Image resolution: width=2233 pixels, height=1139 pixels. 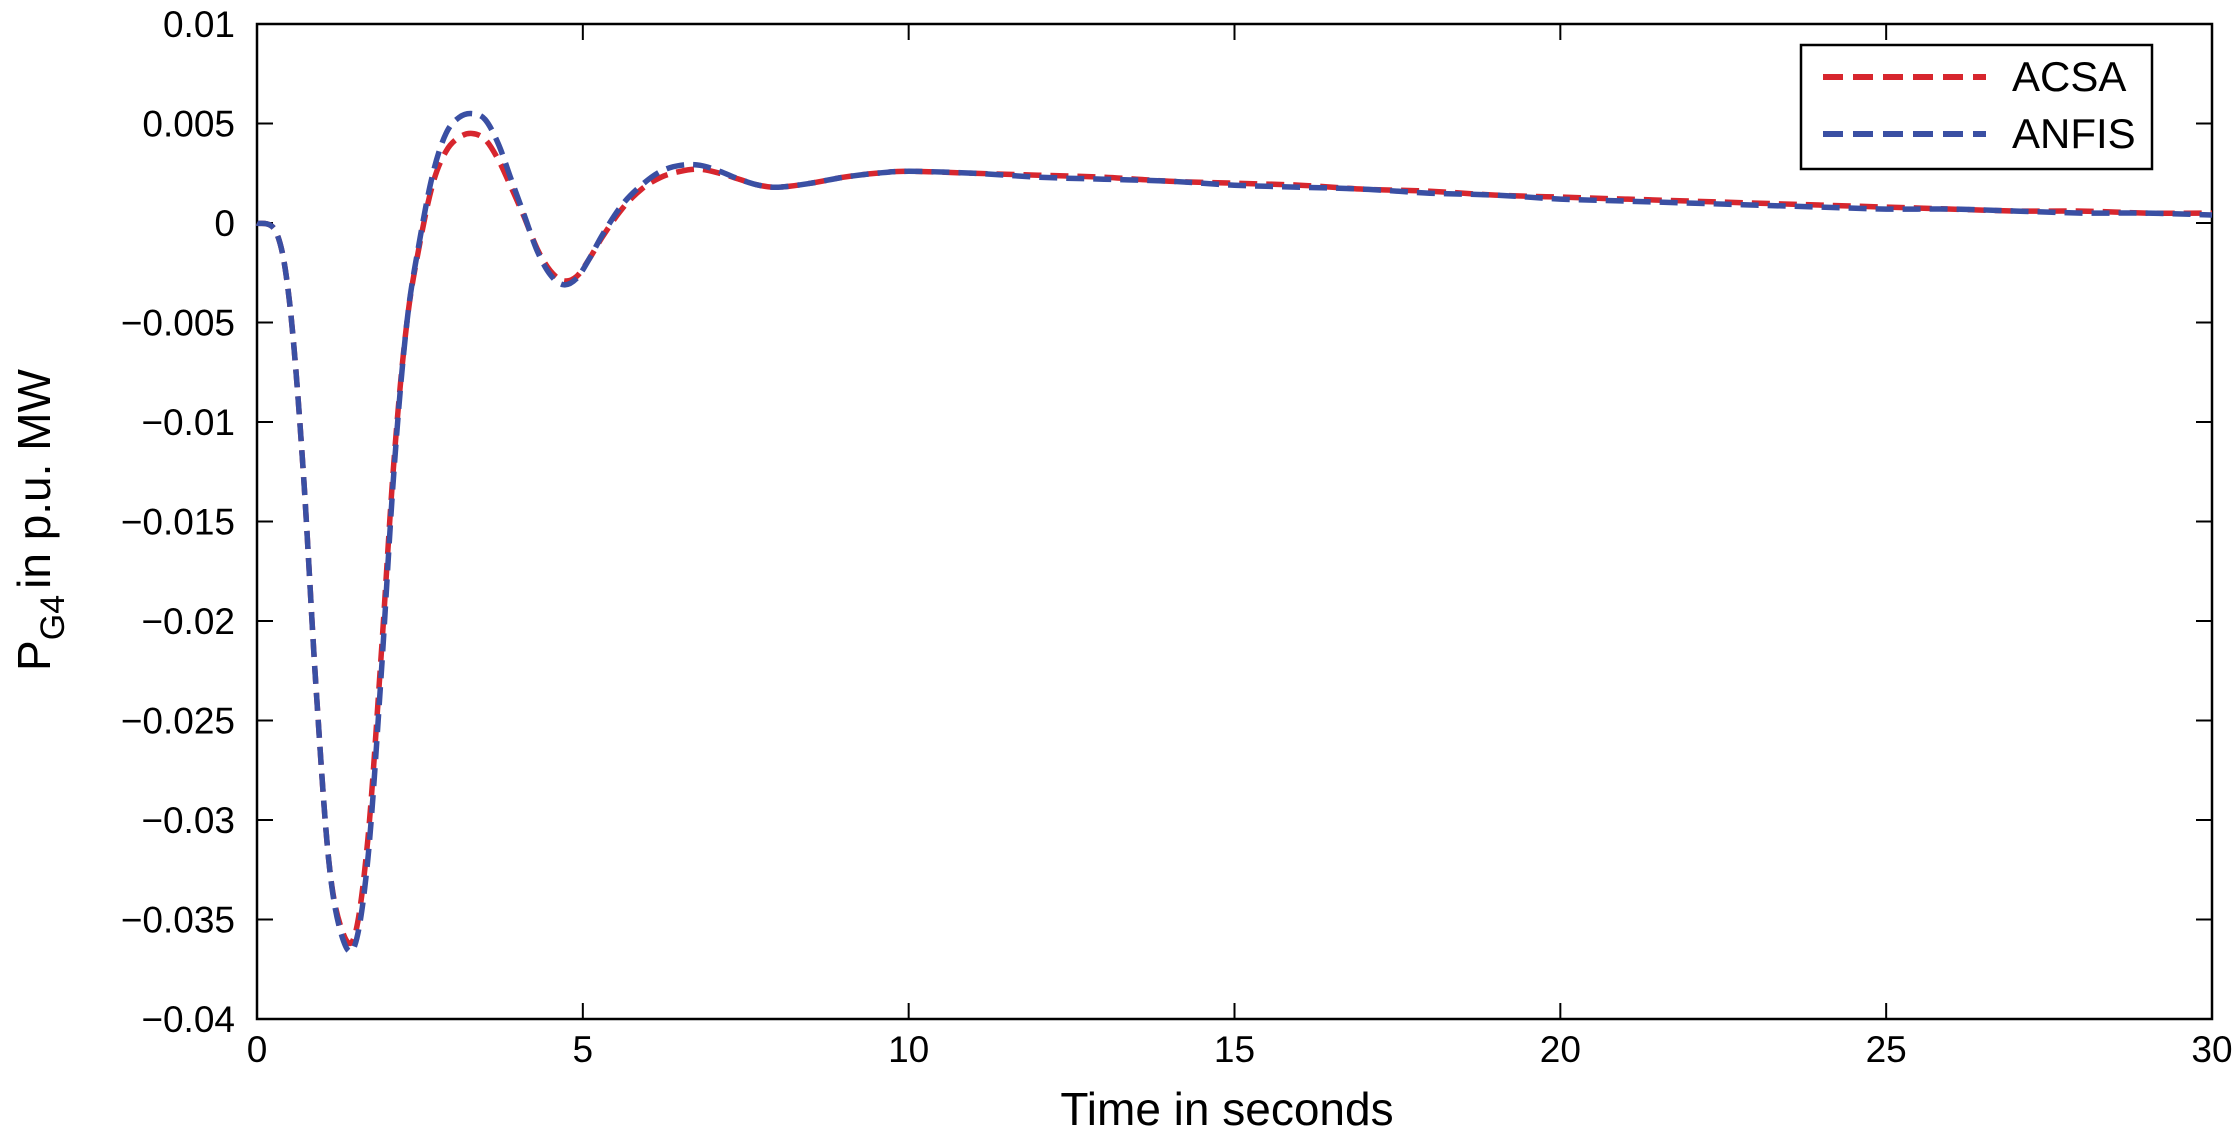 What do you see at coordinates (1226, 1109) in the screenshot?
I see `x-axis-title: Time in seconds` at bounding box center [1226, 1109].